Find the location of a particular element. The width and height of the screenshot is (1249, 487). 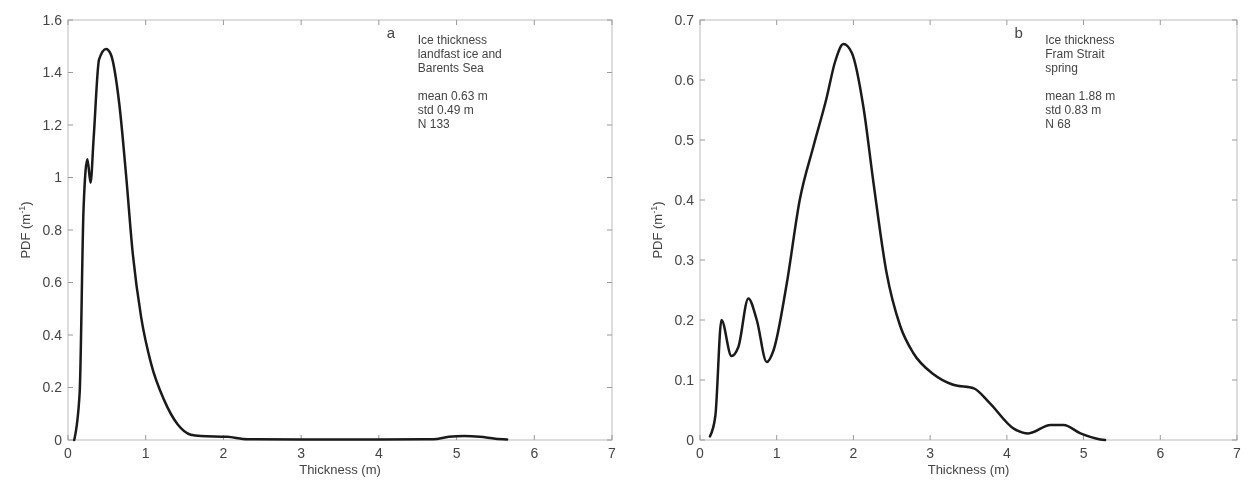

y-tick-label: 0.7 is located at coordinates (684, 19).